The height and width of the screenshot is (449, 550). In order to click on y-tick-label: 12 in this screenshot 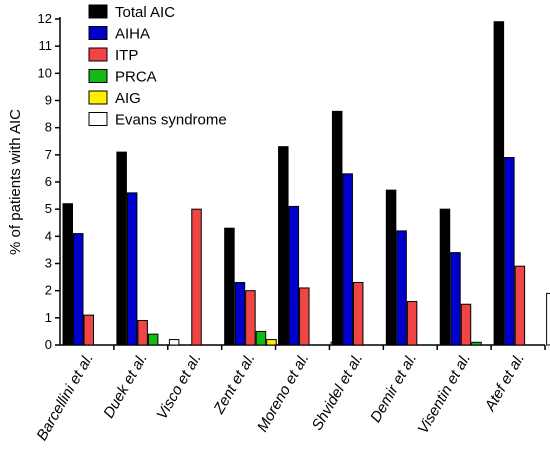, I will do `click(45, 18)`.